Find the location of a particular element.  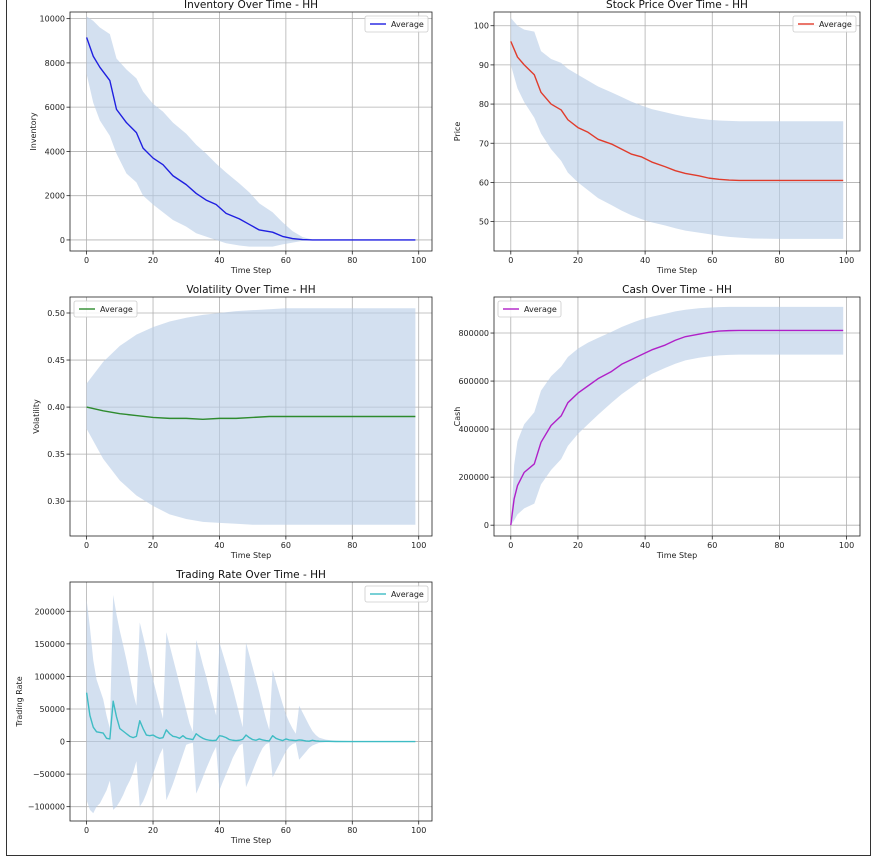

chart-0-axes-frame is located at coordinates (251, 131).